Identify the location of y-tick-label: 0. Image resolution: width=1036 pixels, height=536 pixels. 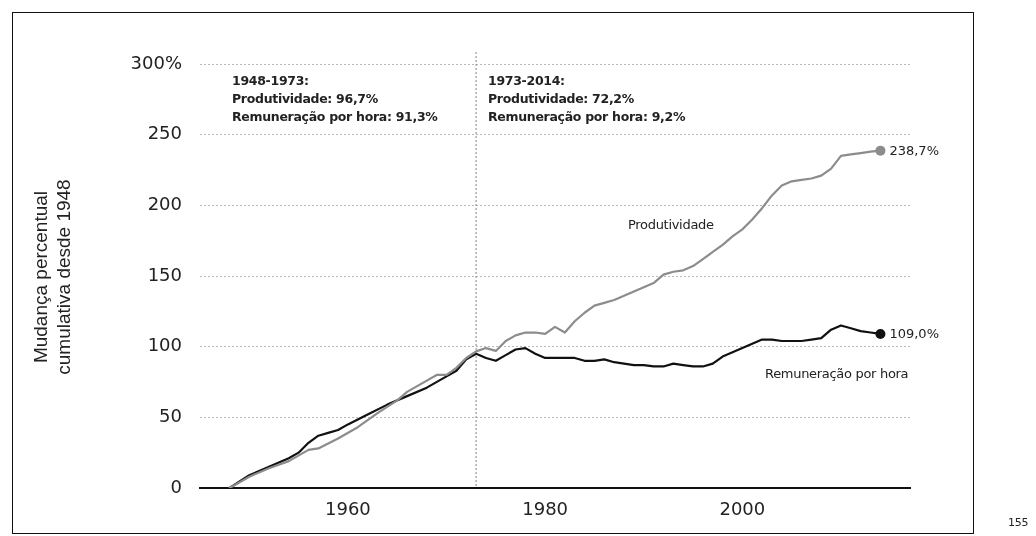
(176, 486).